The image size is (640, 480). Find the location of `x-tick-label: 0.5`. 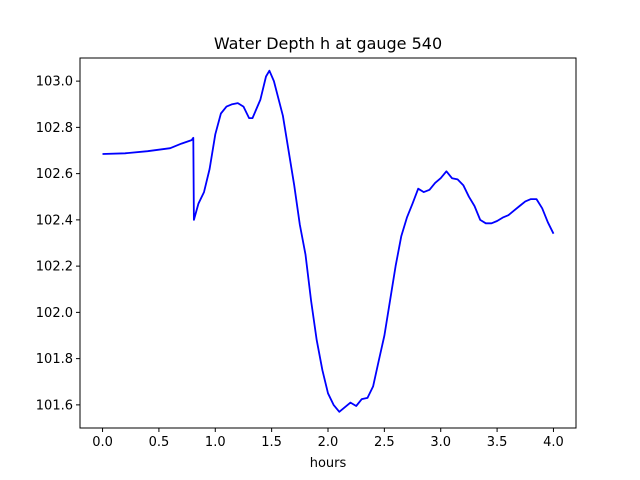

x-tick-label: 0.5 is located at coordinates (159, 442).